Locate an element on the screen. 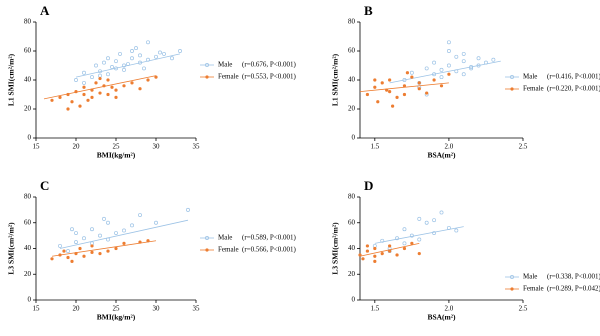 Image resolution: width=600 pixels, height=336 pixels. x-tick-label: 25 is located at coordinates (117, 147).